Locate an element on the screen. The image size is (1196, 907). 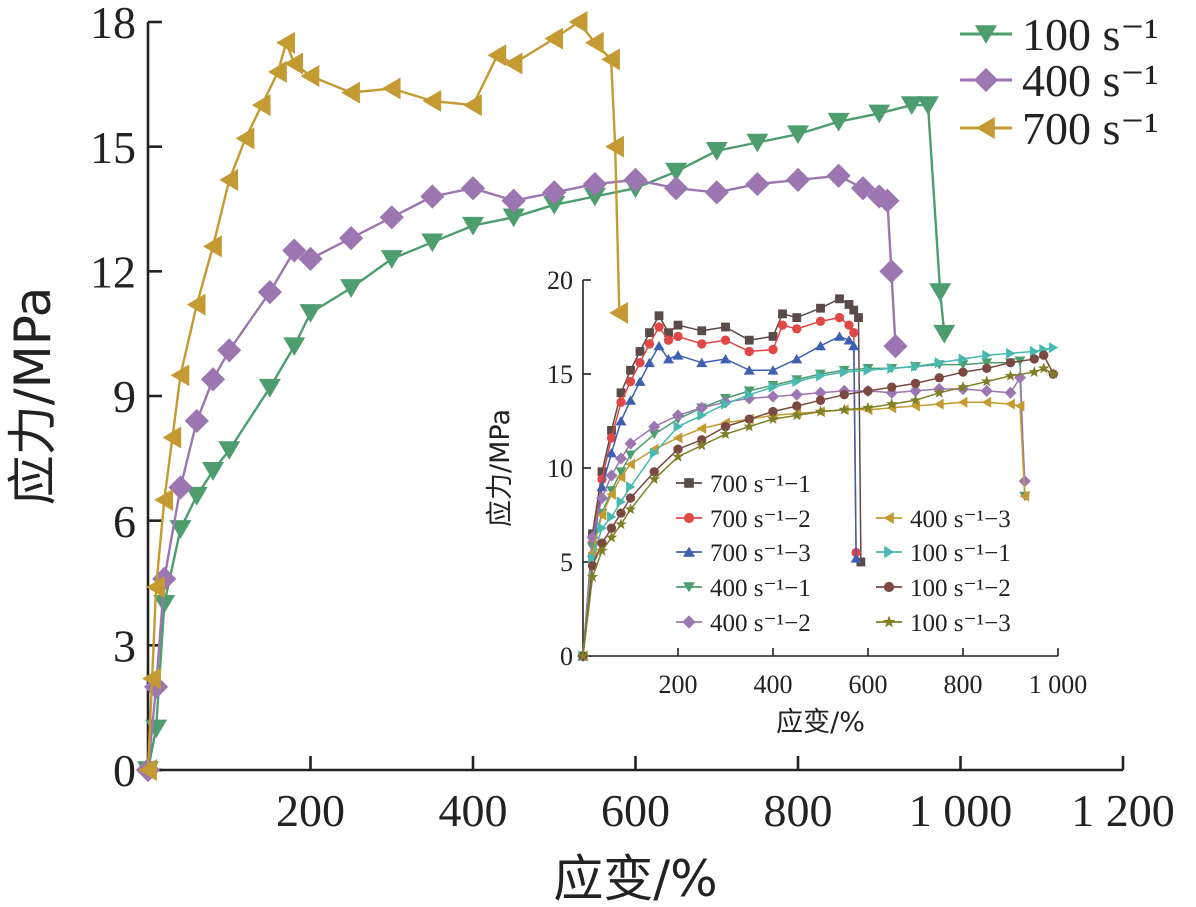
y-tick-label: 12 is located at coordinates (113, 271).